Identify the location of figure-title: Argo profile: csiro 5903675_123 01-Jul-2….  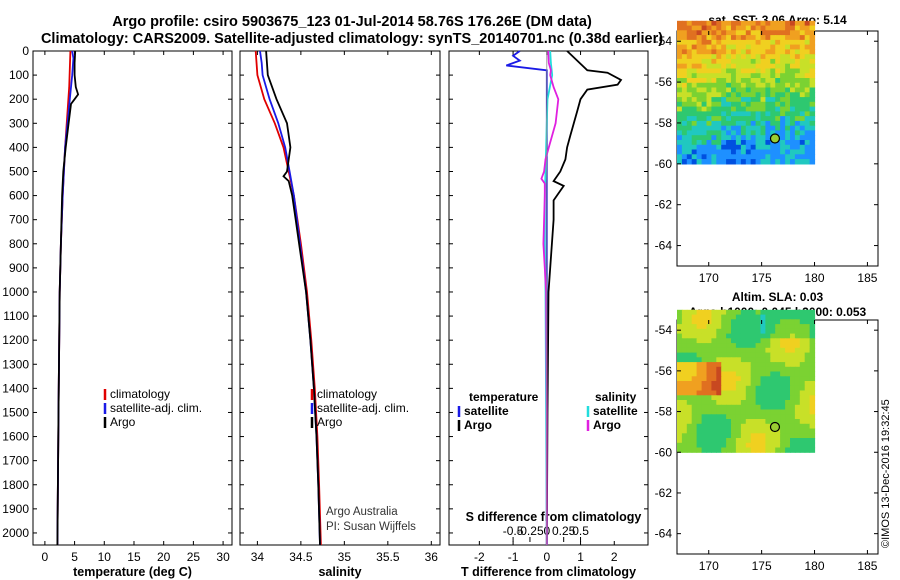
(352, 30).